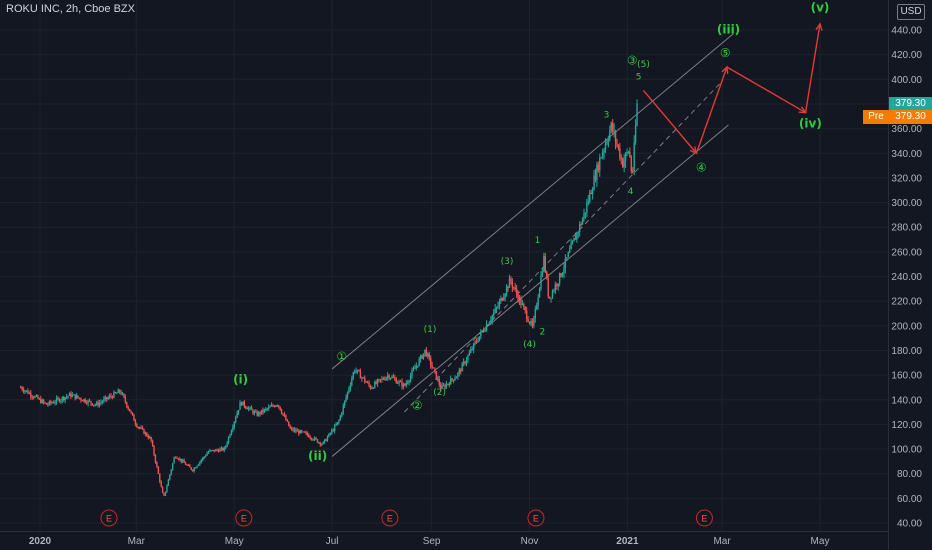 This screenshot has height=550, width=932. Describe the element at coordinates (529, 345) in the screenshot. I see `wave-label: (4)` at that location.